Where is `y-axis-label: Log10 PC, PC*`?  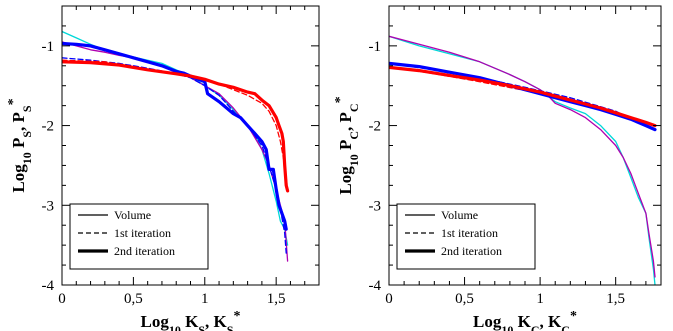 y-axis-label: Log10 PC, PC* is located at coordinates (347, 145).